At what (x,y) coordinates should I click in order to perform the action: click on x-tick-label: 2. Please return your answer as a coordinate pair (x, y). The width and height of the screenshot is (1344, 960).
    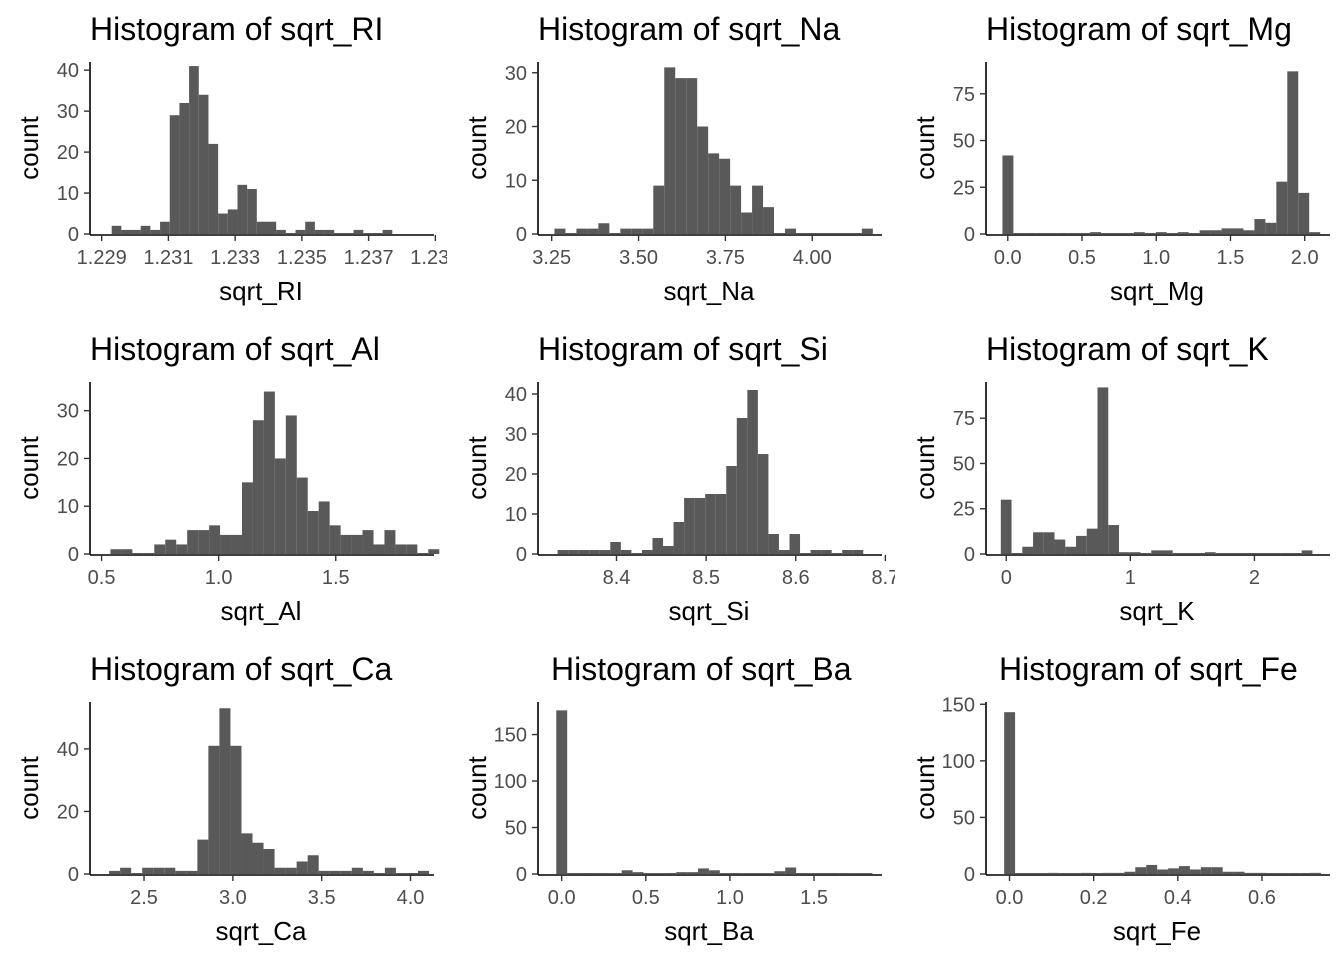
    Looking at the image, I should click on (1254, 578).